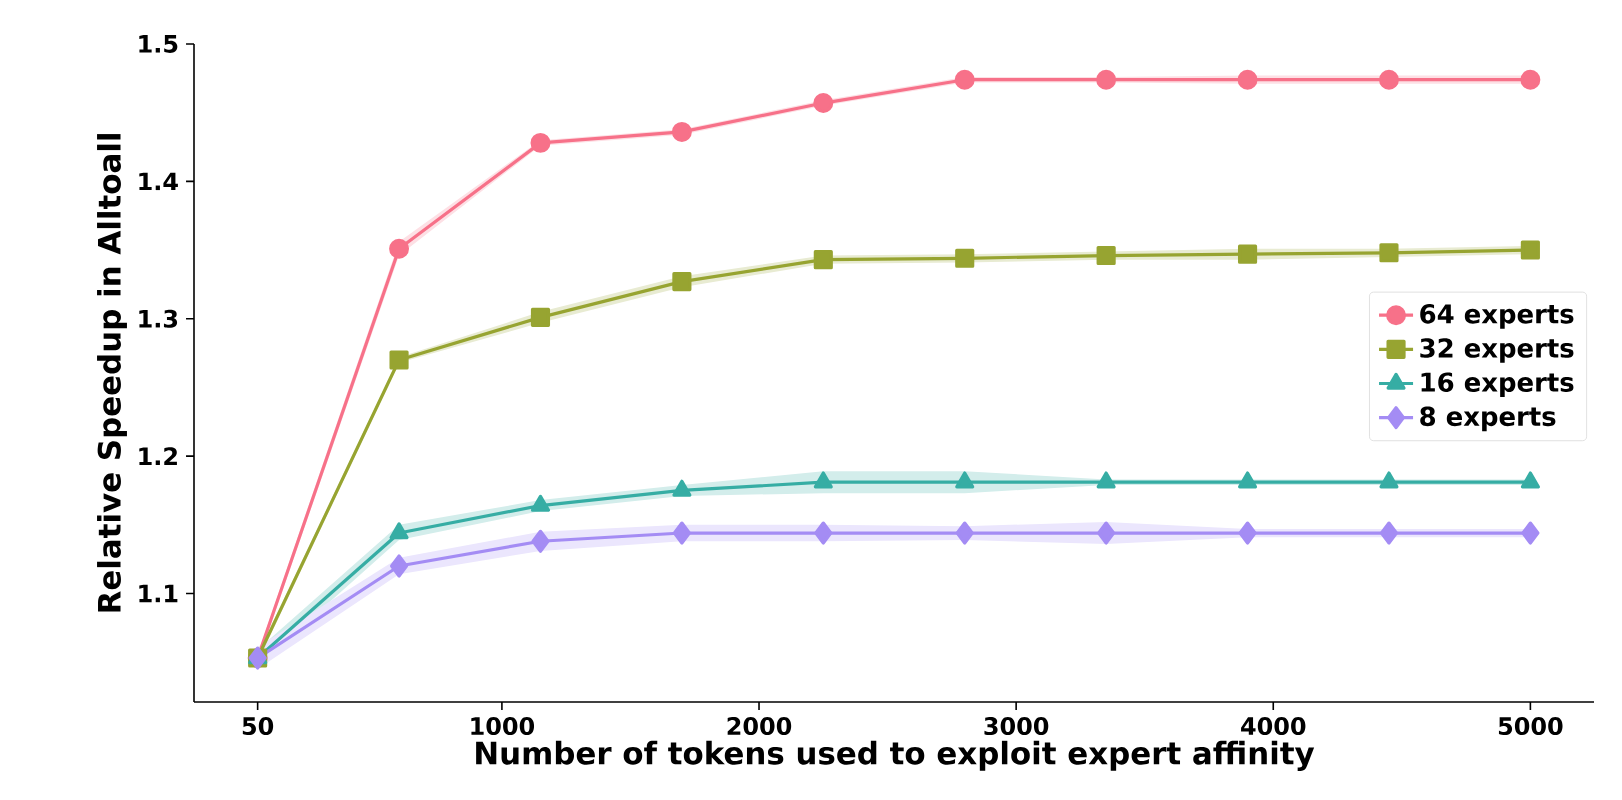 Image resolution: width=1622 pixels, height=800 pixels. What do you see at coordinates (158, 456) in the screenshot?
I see `y-tick-label: 1.2` at bounding box center [158, 456].